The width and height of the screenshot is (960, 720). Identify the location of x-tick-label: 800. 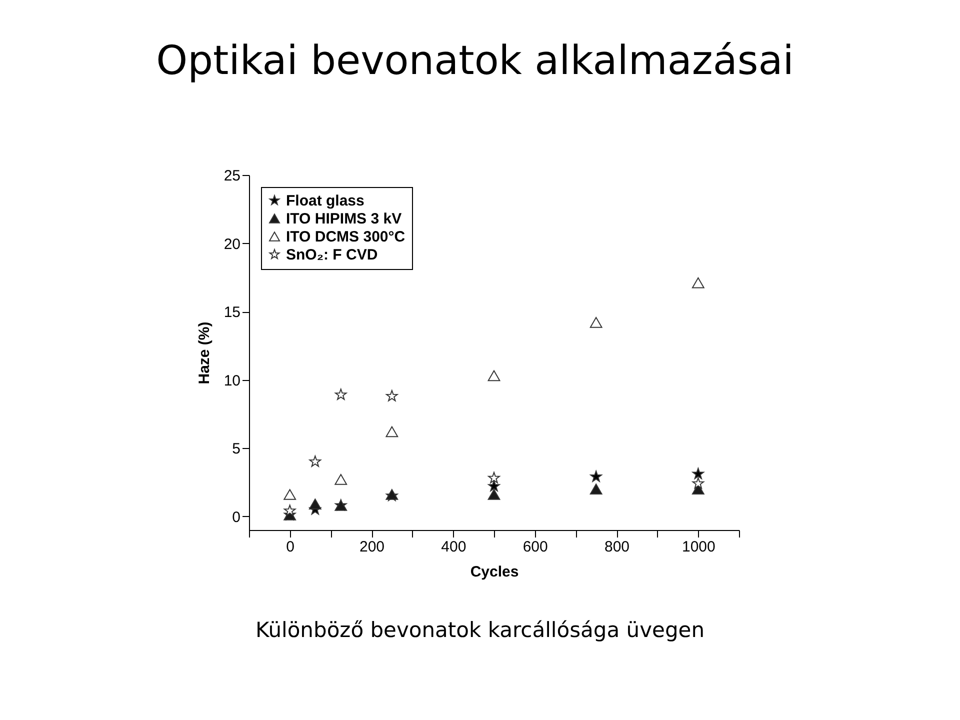
(617, 547).